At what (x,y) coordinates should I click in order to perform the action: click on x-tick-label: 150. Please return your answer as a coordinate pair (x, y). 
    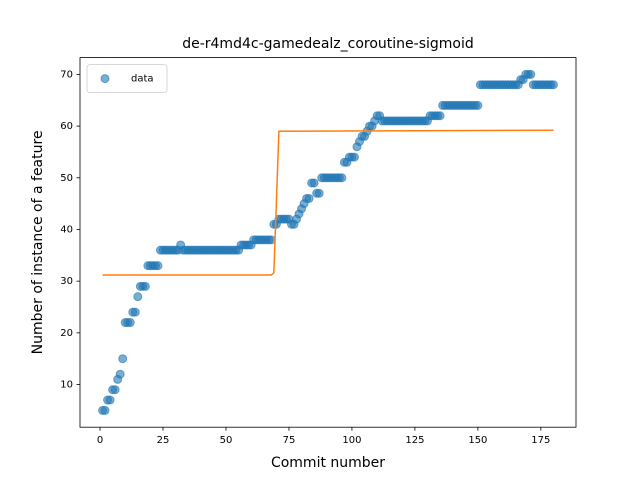
    Looking at the image, I should click on (477, 440).